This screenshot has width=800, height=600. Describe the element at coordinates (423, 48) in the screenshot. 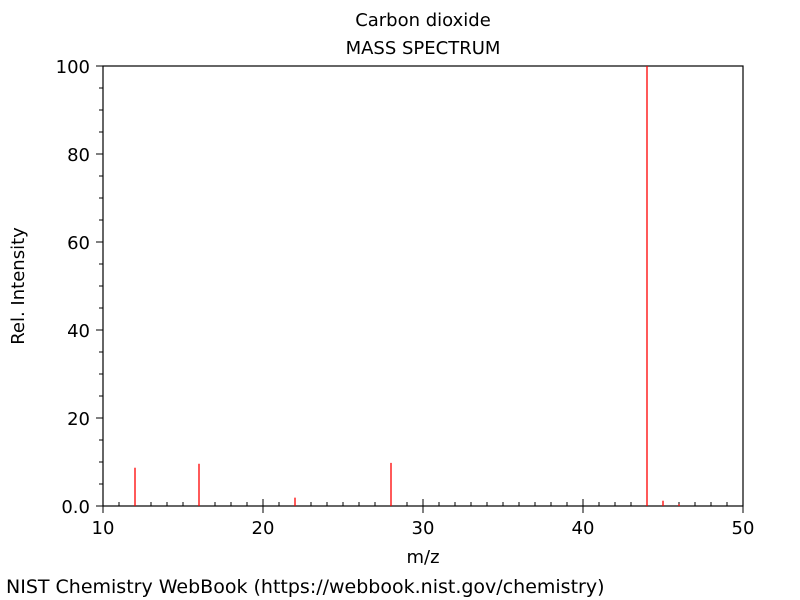

I see `chart-subtitle: MASS SPECTRUM` at that location.